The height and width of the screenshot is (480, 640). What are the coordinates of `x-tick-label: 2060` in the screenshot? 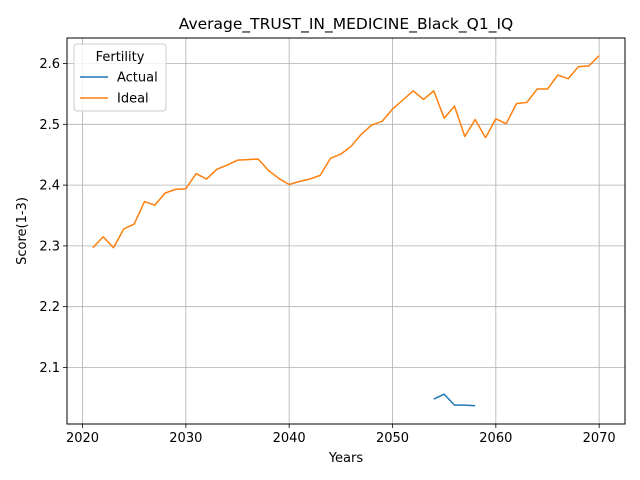 It's located at (495, 438).